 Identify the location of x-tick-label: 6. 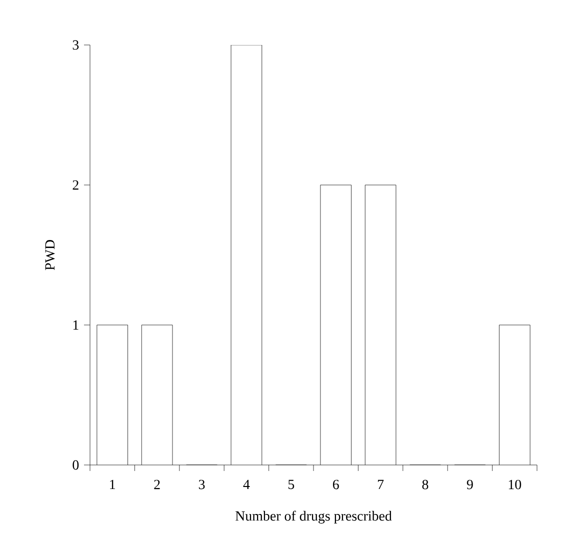
(335, 485).